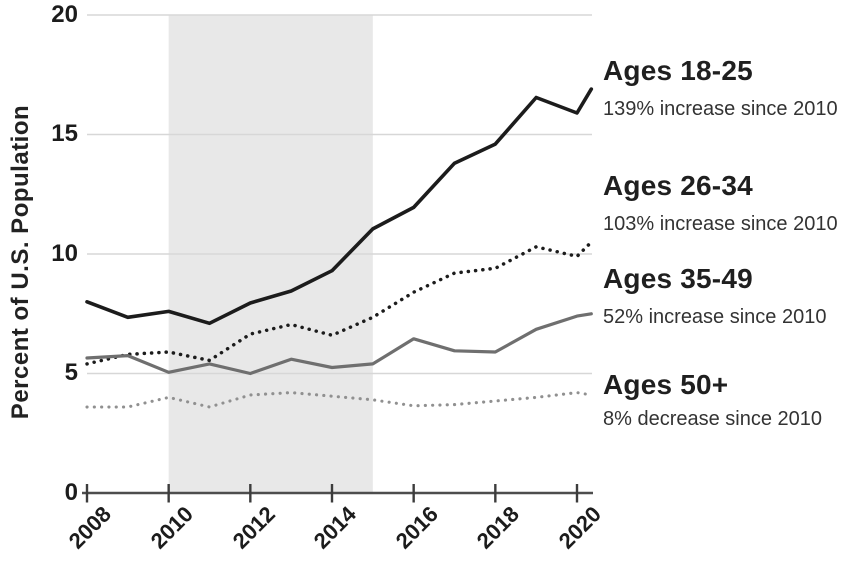 The height and width of the screenshot is (576, 851). I want to click on legend-title-ages-18-25: Ages 18-25, so click(678, 70).